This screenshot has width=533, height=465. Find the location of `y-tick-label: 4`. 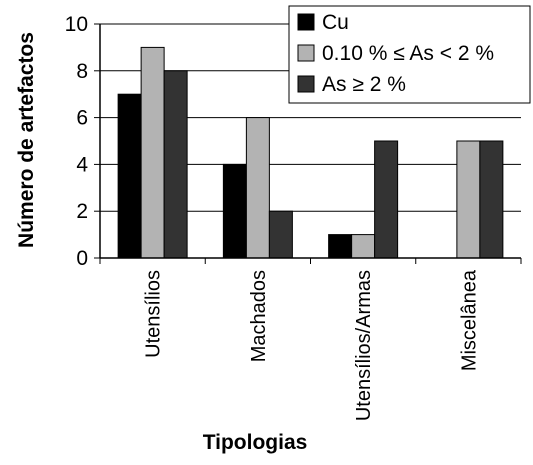

y-tick-label: 4 is located at coordinates (82, 164).